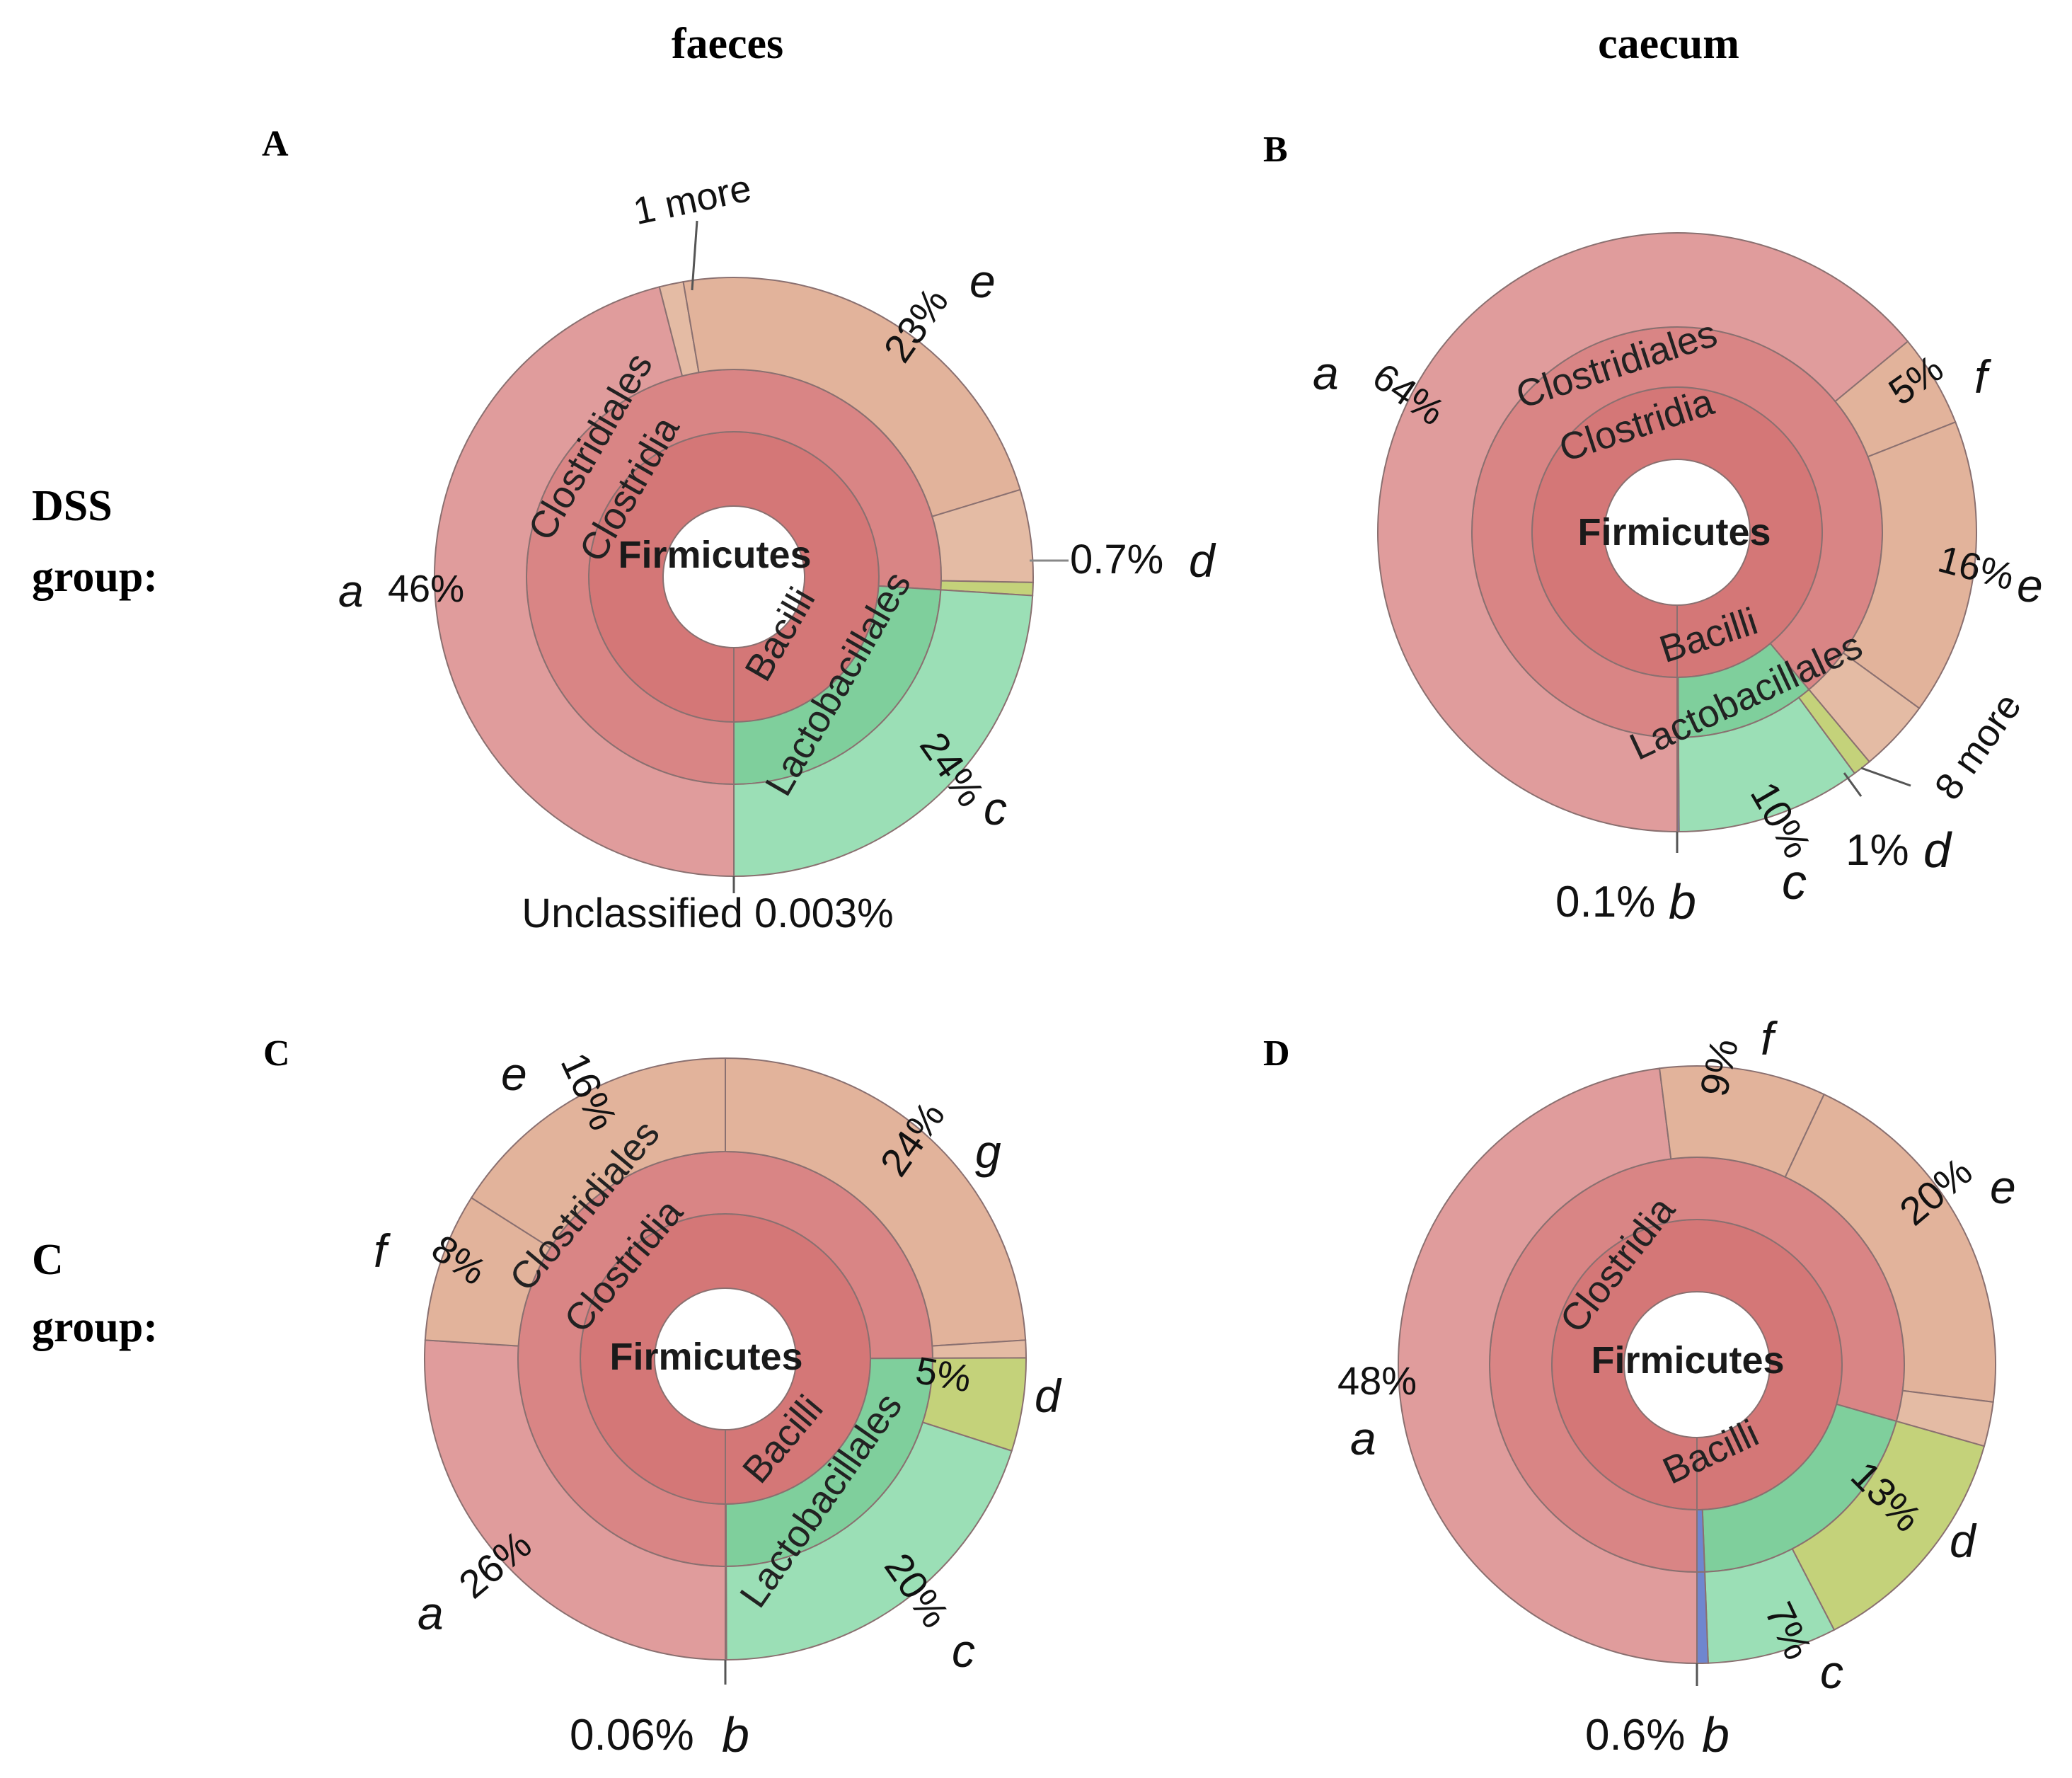 This screenshot has width=2072, height=1778. I want to click on annot-b-letter-e: e, so click(2030, 585).